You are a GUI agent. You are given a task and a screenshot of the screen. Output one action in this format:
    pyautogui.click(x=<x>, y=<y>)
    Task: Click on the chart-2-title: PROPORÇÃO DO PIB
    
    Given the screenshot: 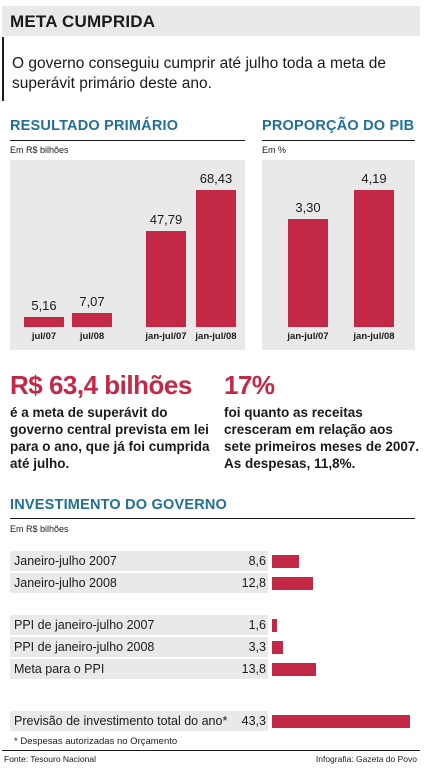 What is the action you would take?
    pyautogui.click(x=338, y=126)
    